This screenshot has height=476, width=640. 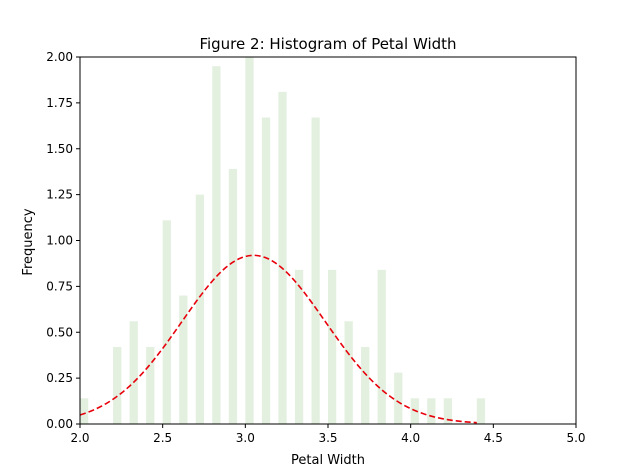 I want to click on x-axis: 2.0 2.5 3.0 3.5 4.0 4.5 5.0, so click(x=328, y=434).